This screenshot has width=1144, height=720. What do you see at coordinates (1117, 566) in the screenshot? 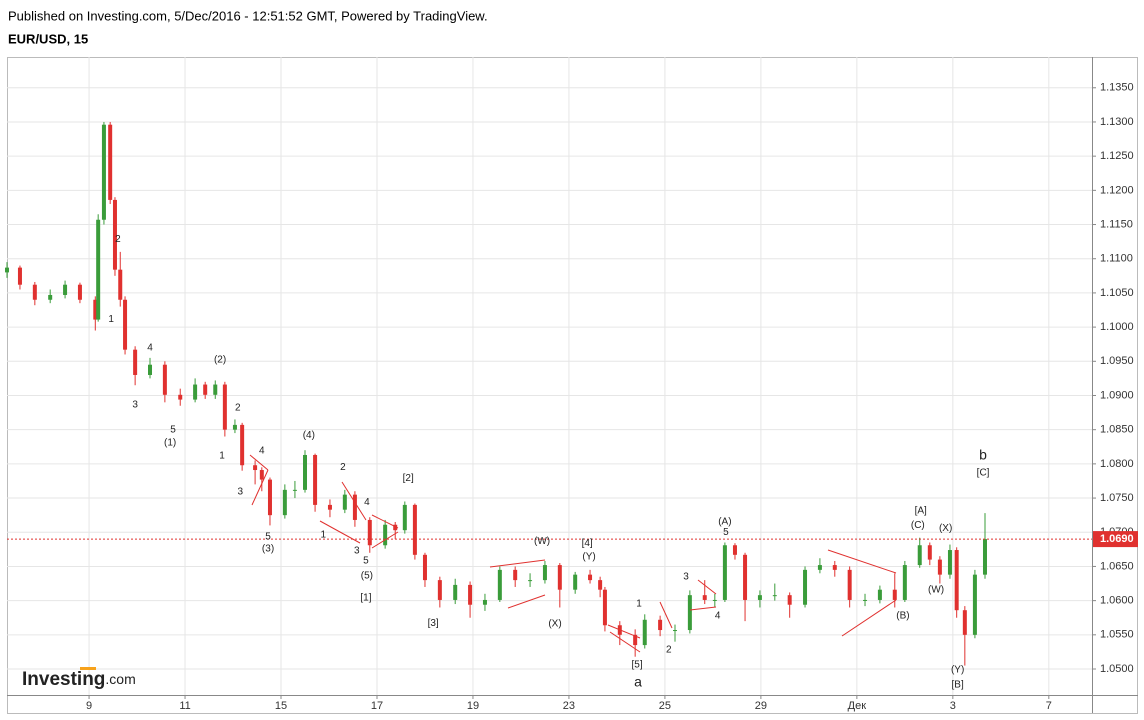
I see `y-tick-label: 1.0650` at bounding box center [1117, 566].